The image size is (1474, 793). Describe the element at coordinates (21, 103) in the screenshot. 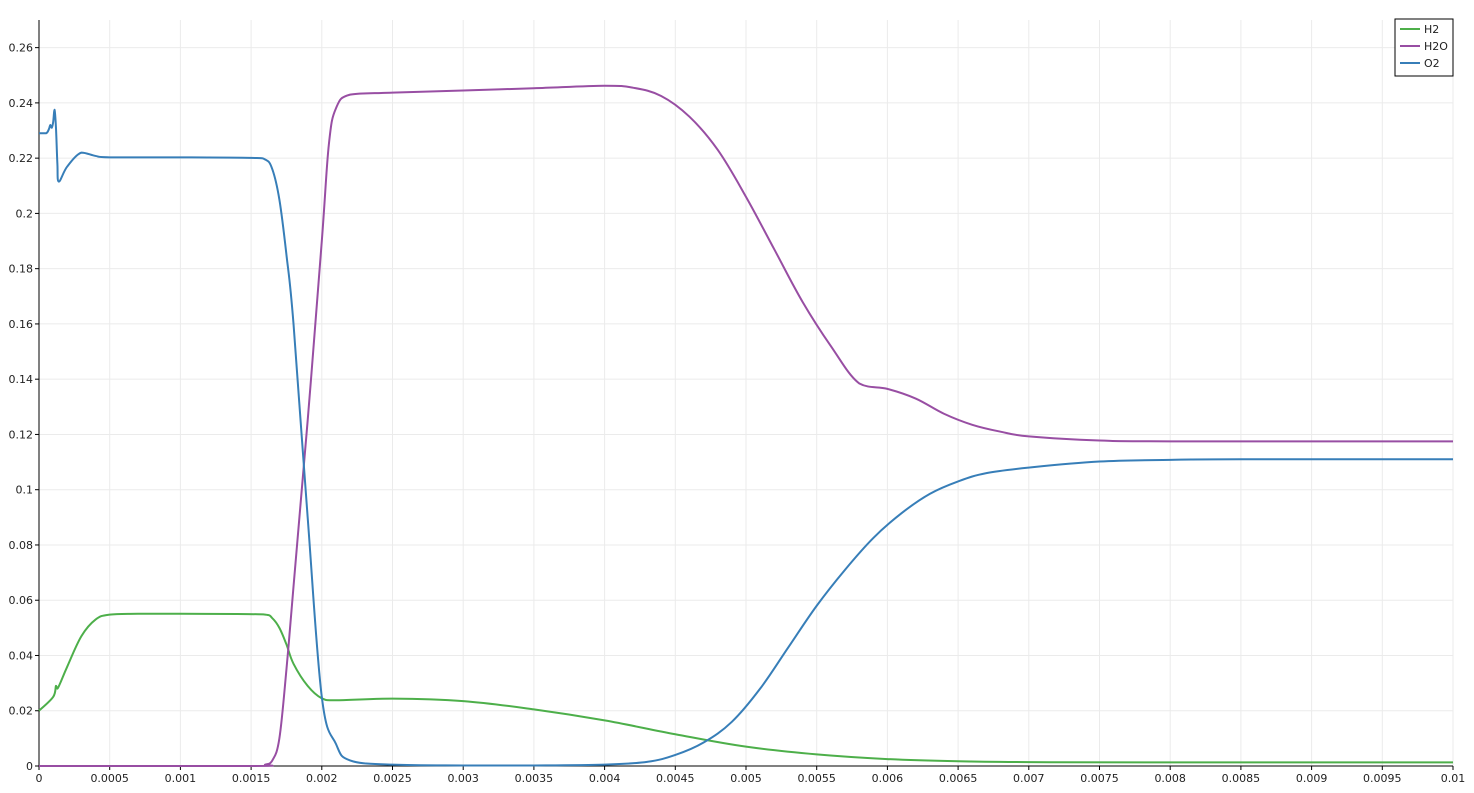

I see `y-tick-label: 0.24` at that location.